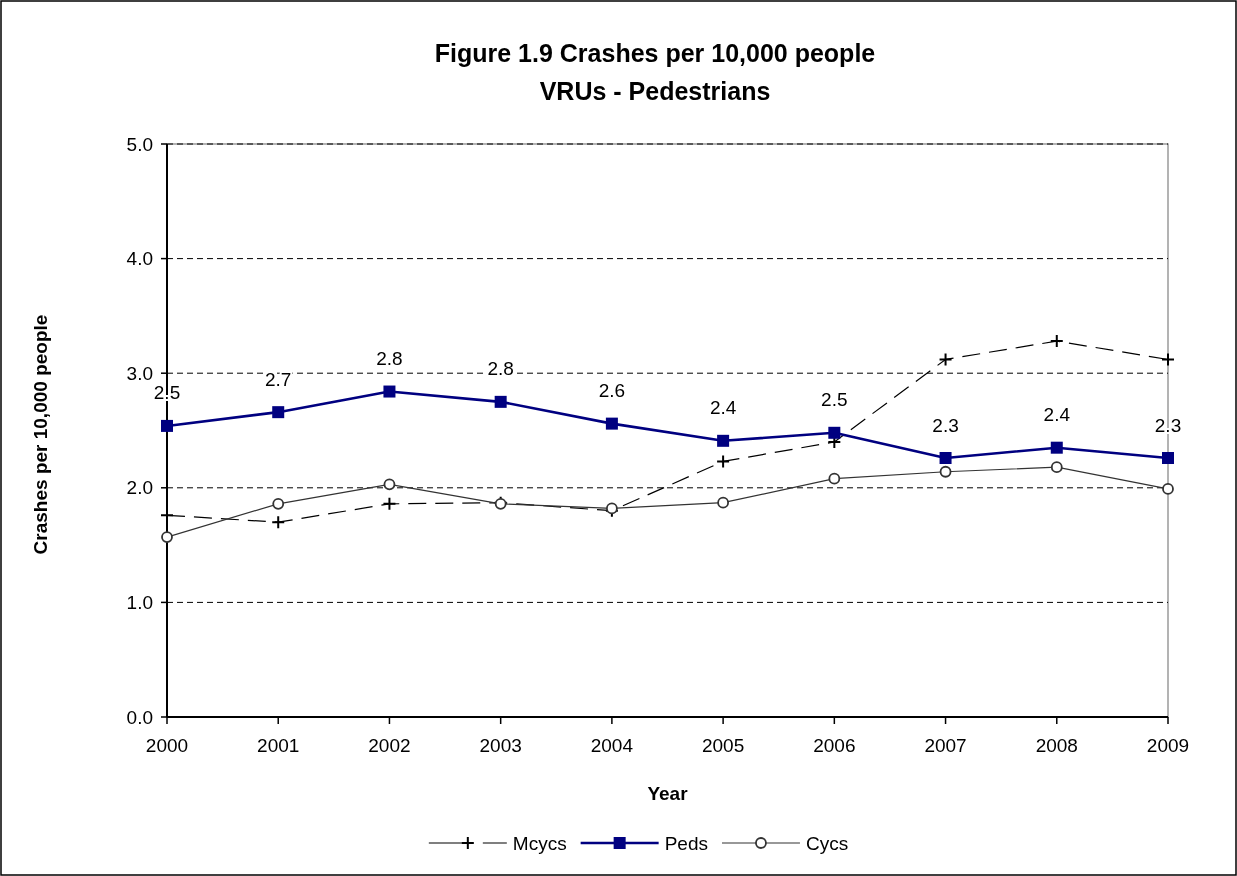 The image size is (1237, 876). I want to click on legend-label: Mcycs, so click(539, 843).